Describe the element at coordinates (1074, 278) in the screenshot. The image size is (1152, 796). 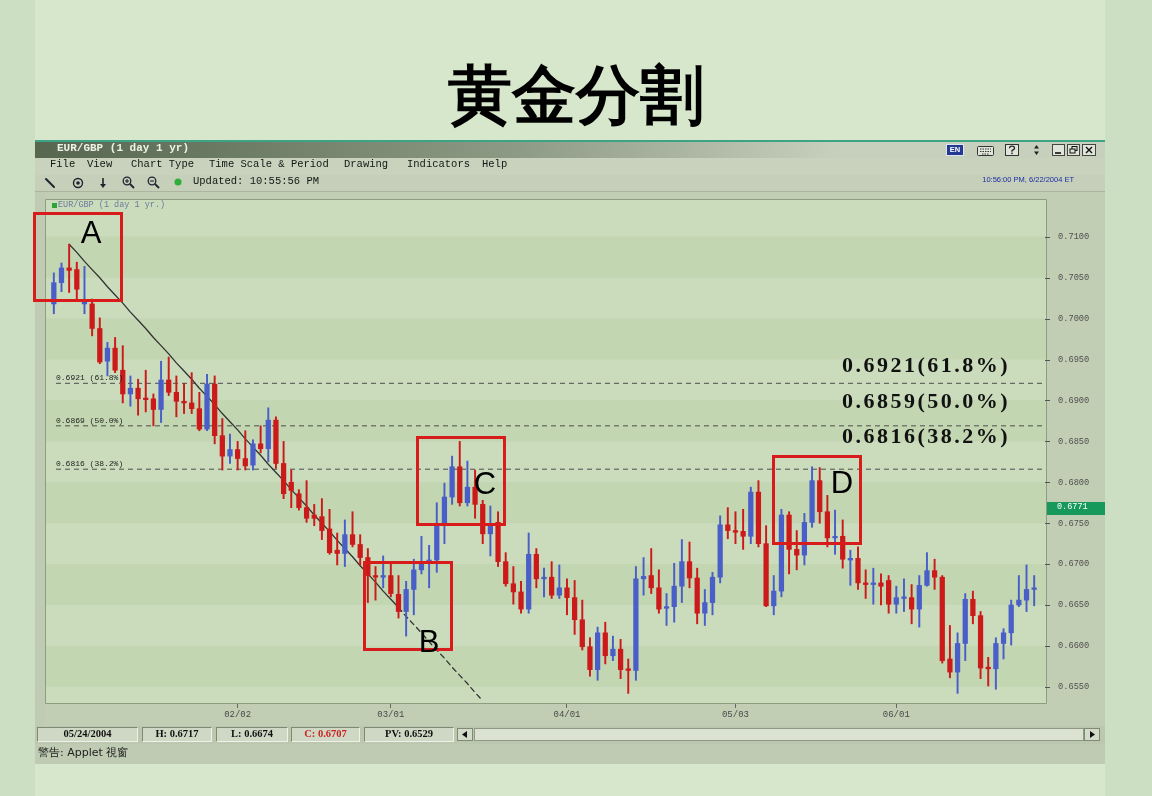
I see `y-tick-label: 0.7050` at that location.